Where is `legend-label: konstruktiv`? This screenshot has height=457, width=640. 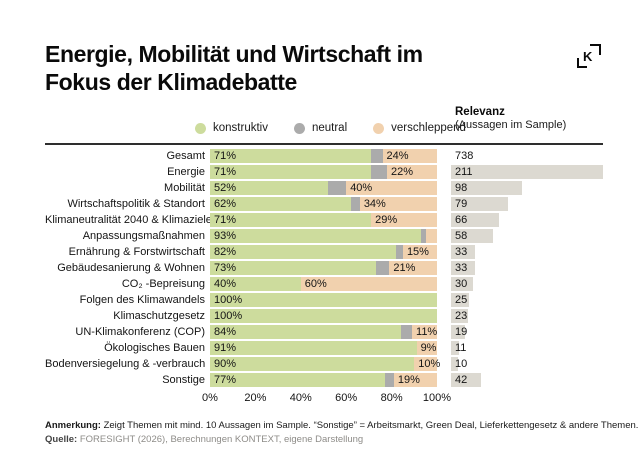
legend-label: konstruktiv is located at coordinates (240, 128).